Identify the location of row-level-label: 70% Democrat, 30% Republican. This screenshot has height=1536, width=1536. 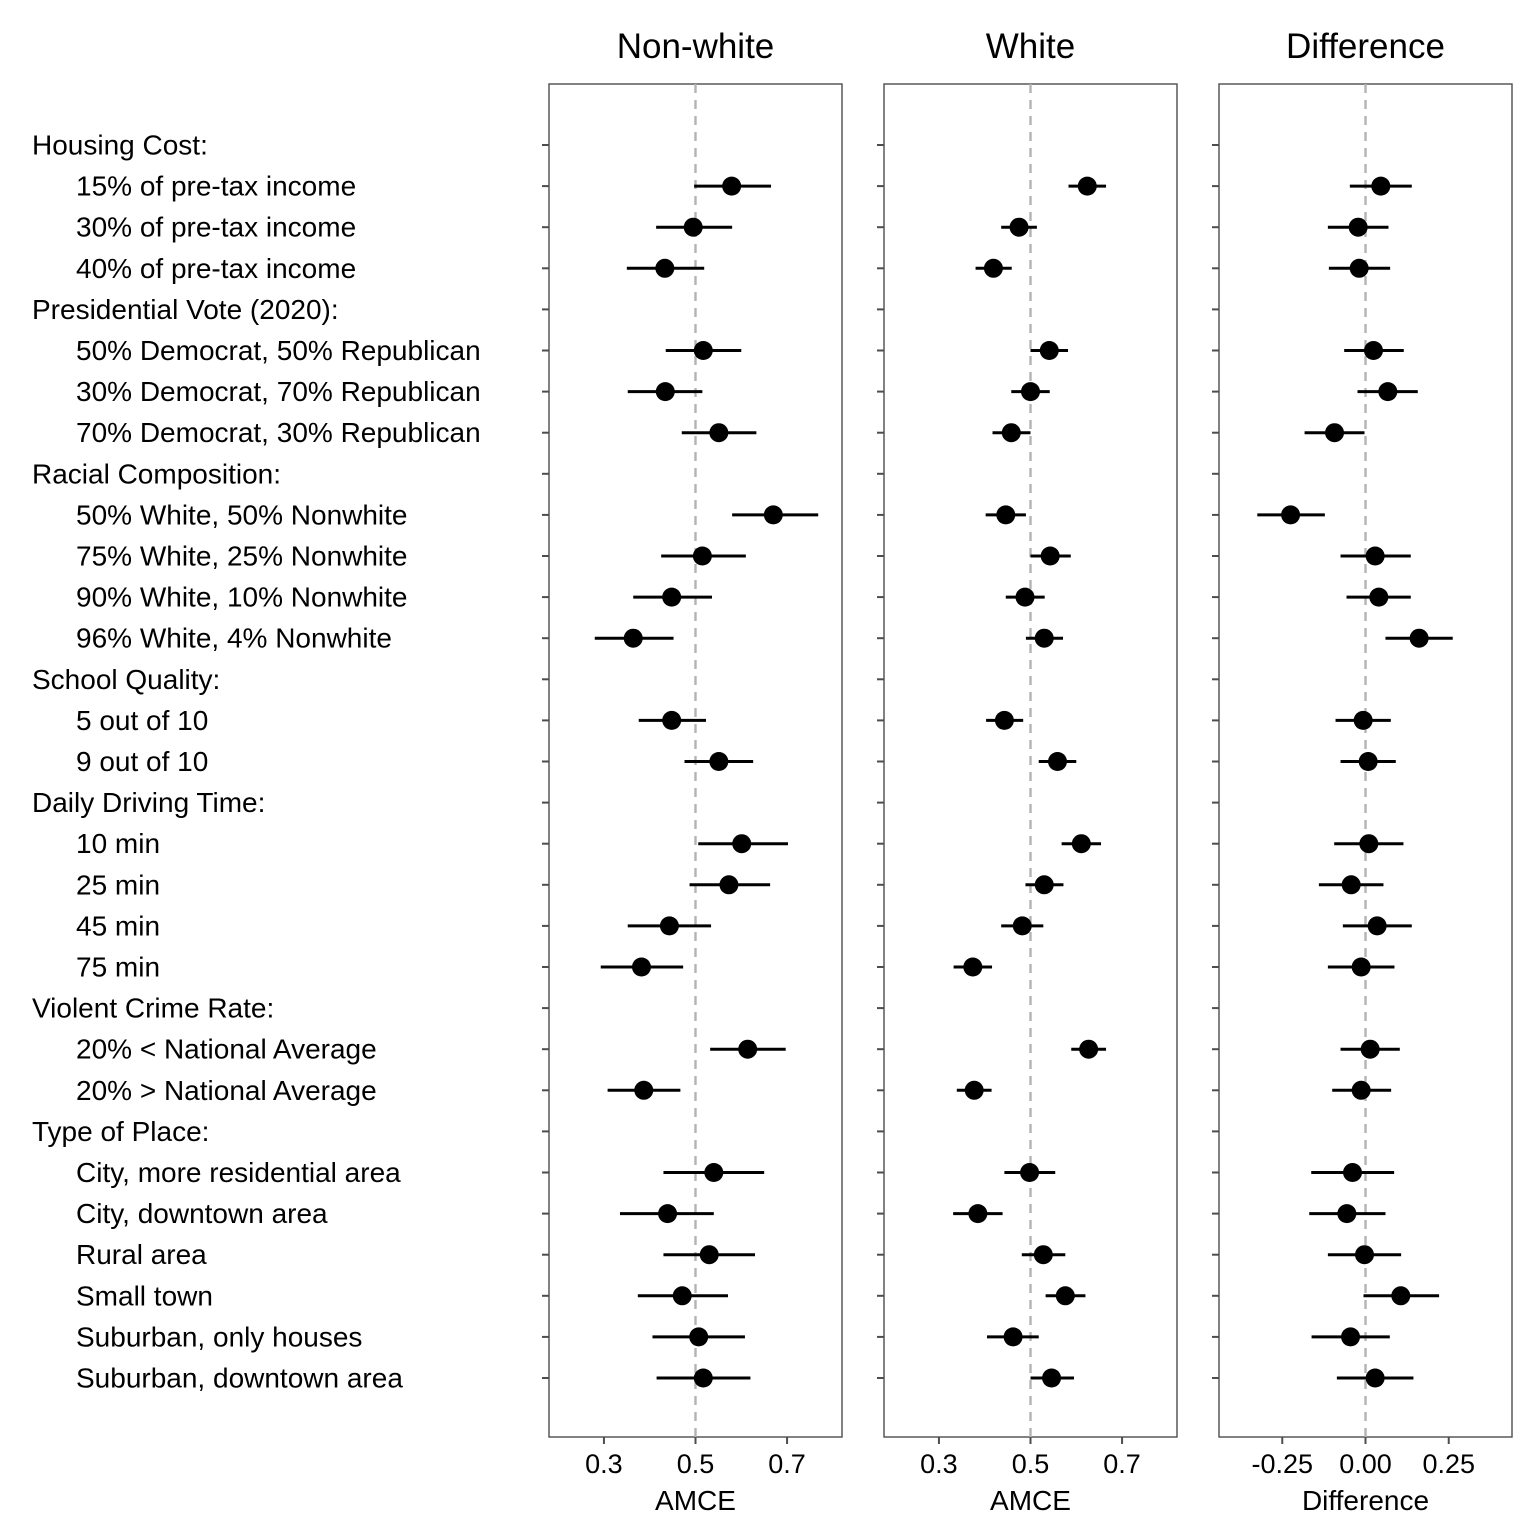
(278, 432).